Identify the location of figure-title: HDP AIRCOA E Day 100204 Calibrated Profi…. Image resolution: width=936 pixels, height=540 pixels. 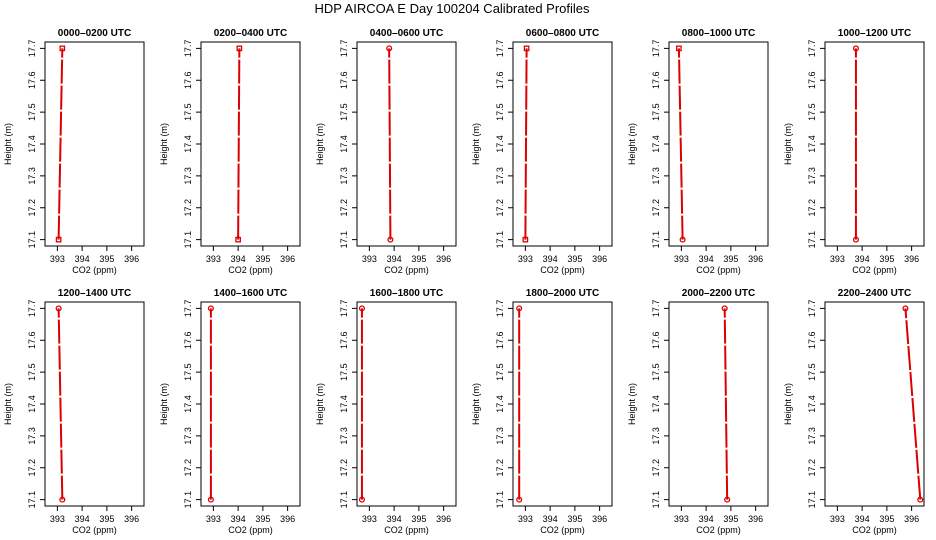
(452, 8).